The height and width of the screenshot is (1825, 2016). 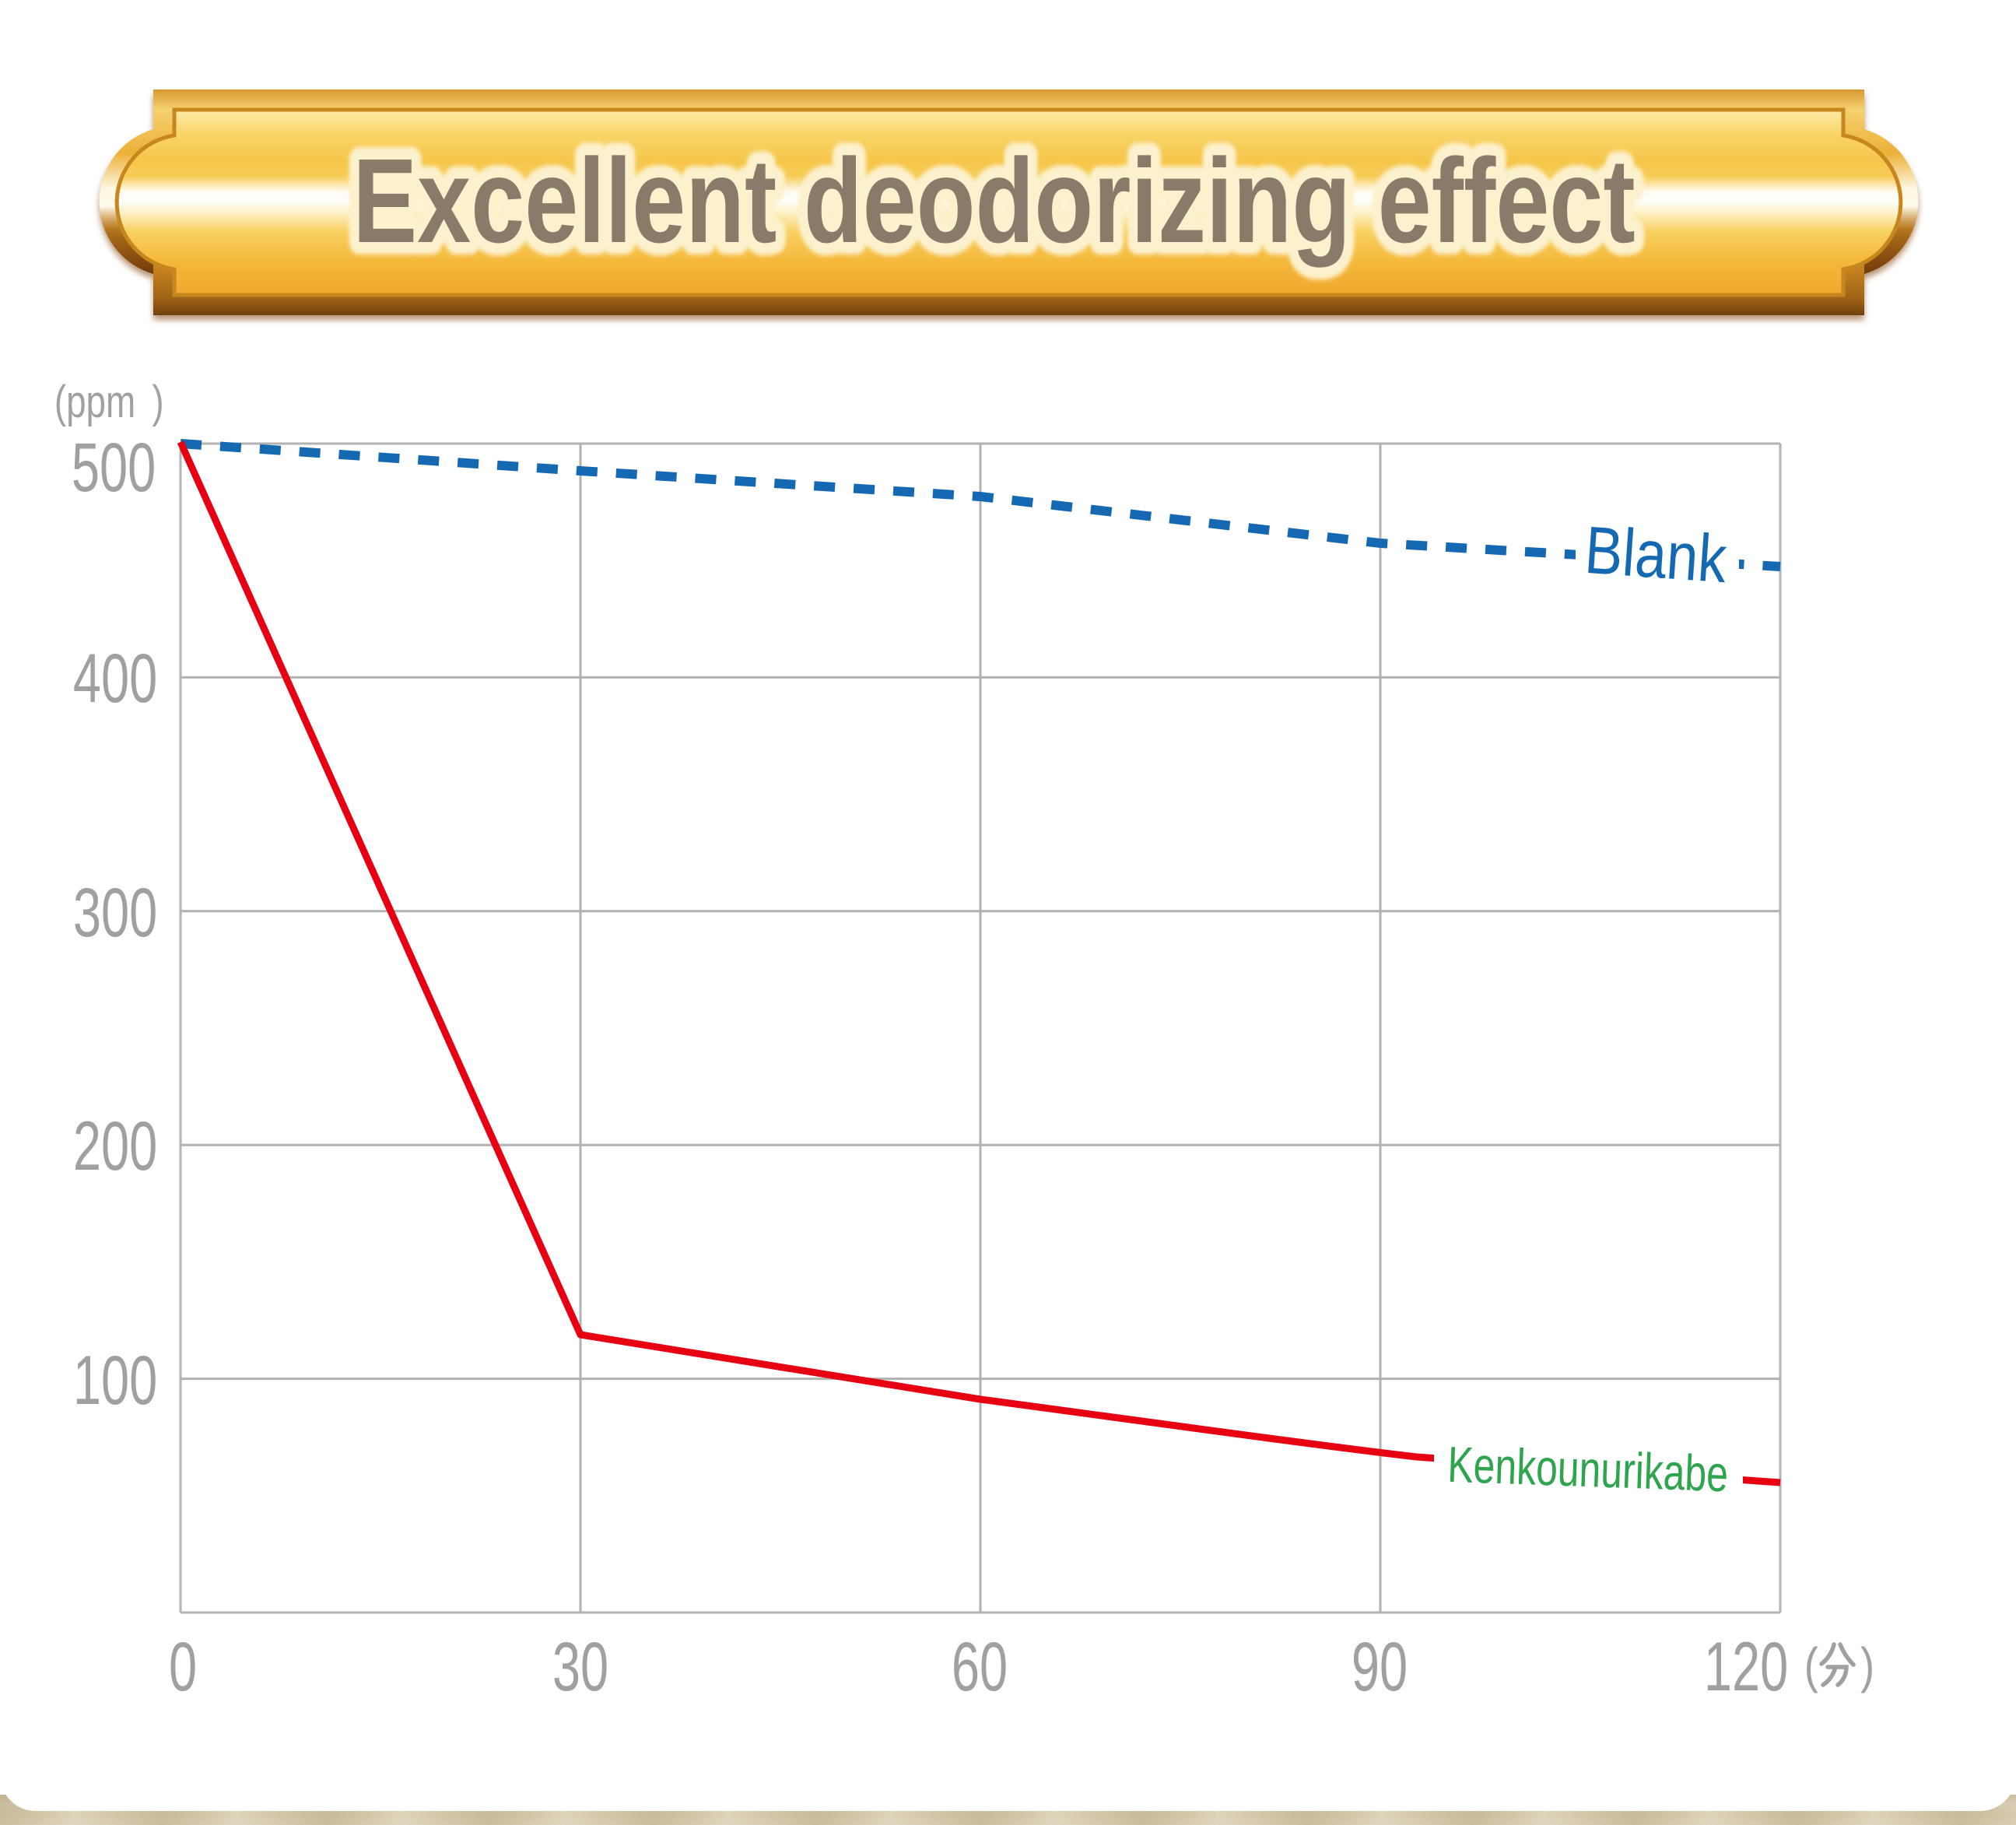 I want to click on svg-text: 500, so click(x=114, y=467).